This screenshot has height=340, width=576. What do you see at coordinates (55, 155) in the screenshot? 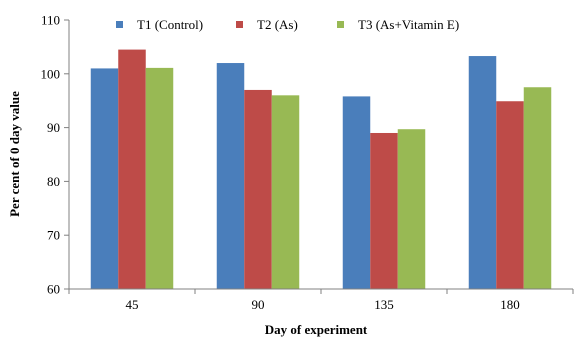
I see `y-axis-ticks: 60 70 80 90 100 110` at bounding box center [55, 155].